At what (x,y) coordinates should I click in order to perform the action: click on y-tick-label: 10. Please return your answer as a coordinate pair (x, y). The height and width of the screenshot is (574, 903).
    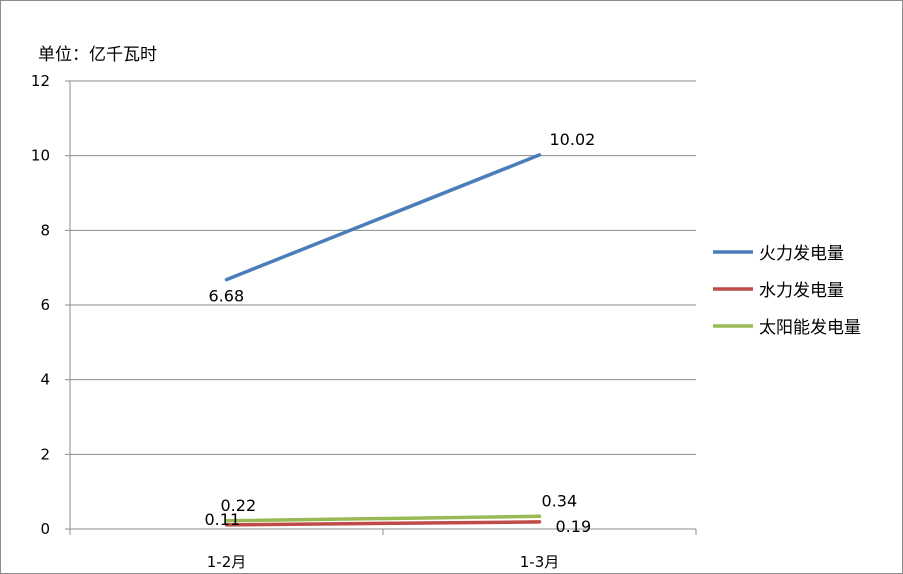
    Looking at the image, I should click on (40, 156).